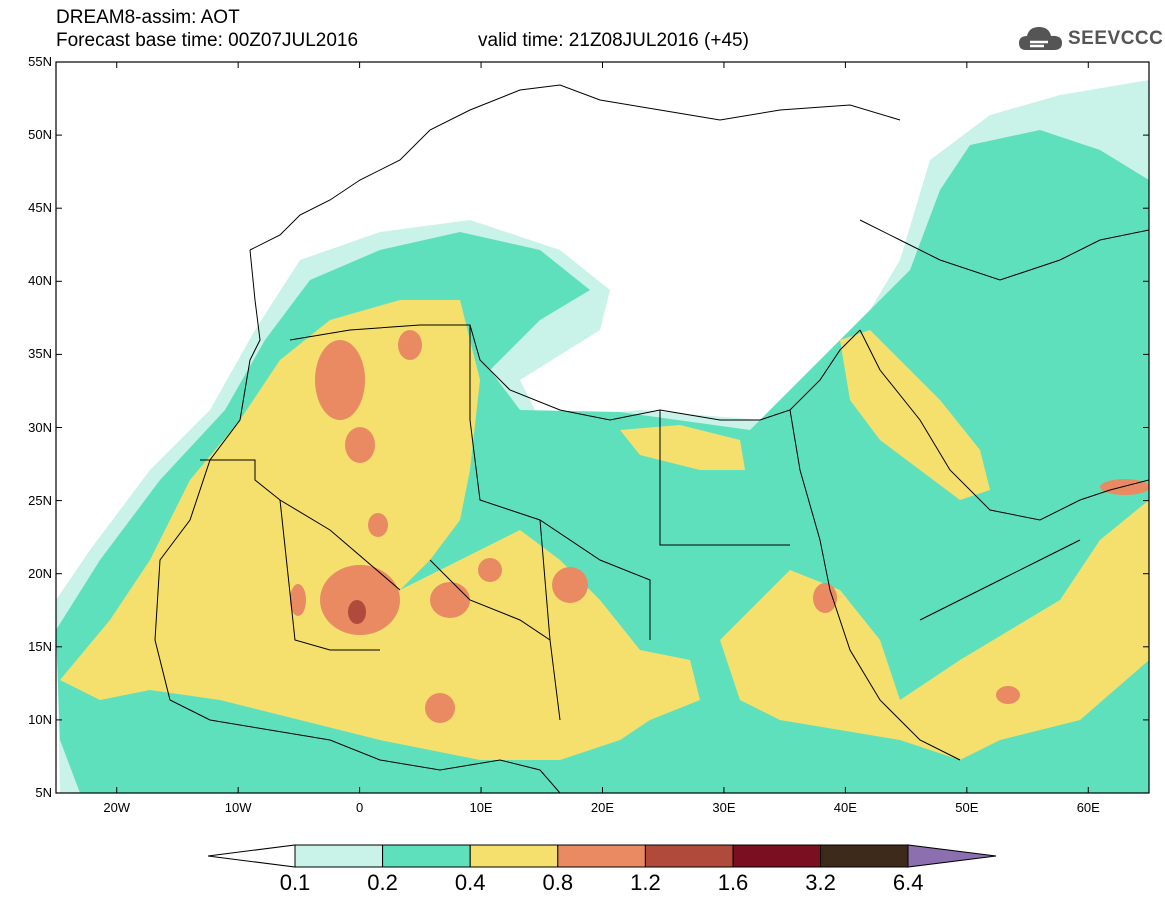  I want to click on logo-text: SEEVCCC, so click(1116, 38).